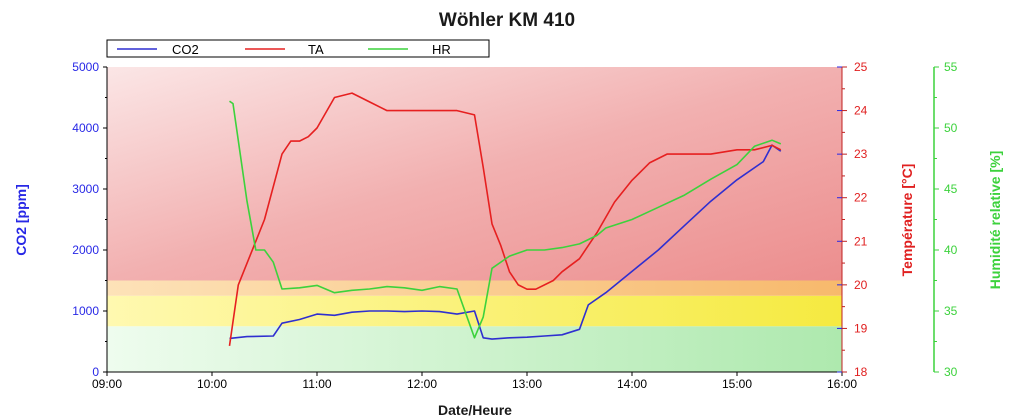 The height and width of the screenshot is (420, 1024). Describe the element at coordinates (632, 384) in the screenshot. I see `x-tick-label-5: 14:00` at that location.